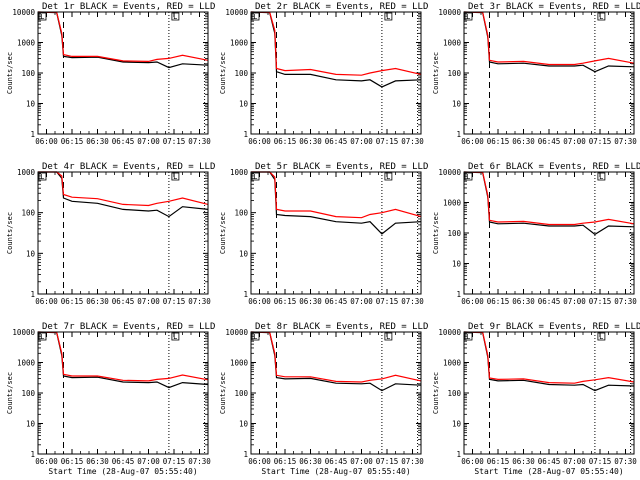  Describe the element at coordinates (341, 327) in the screenshot. I see `chart-title: Det 8r BLACK = Events, RED = LLD` at that location.